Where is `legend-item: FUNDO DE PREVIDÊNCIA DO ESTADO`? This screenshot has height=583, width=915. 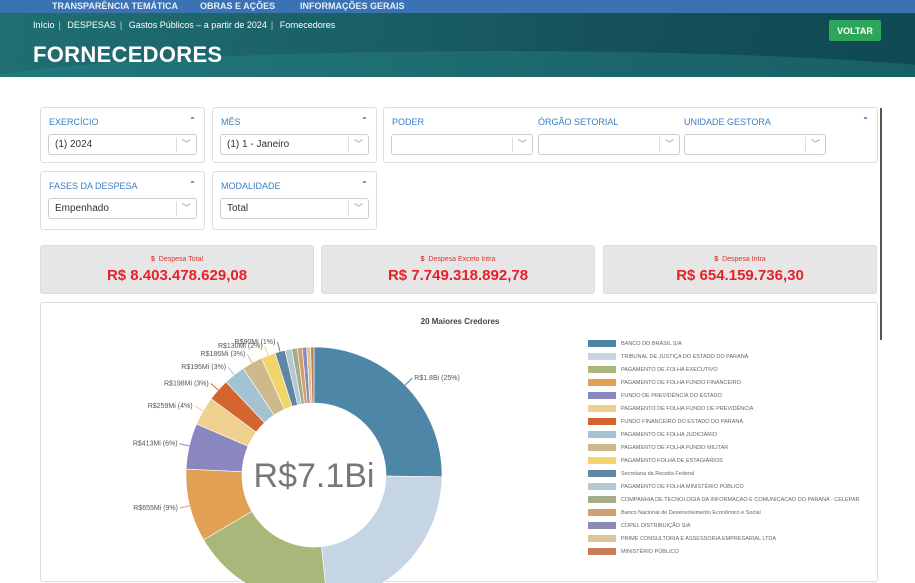 legend-item: FUNDO DE PREVIDÊNCIA DO ESTADO is located at coordinates (724, 395).